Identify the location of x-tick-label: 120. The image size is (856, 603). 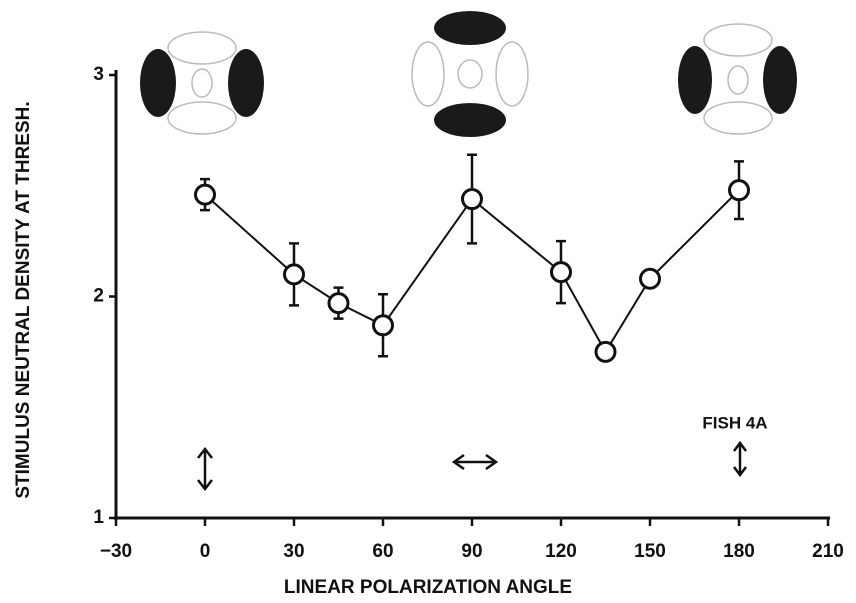
(561, 551).